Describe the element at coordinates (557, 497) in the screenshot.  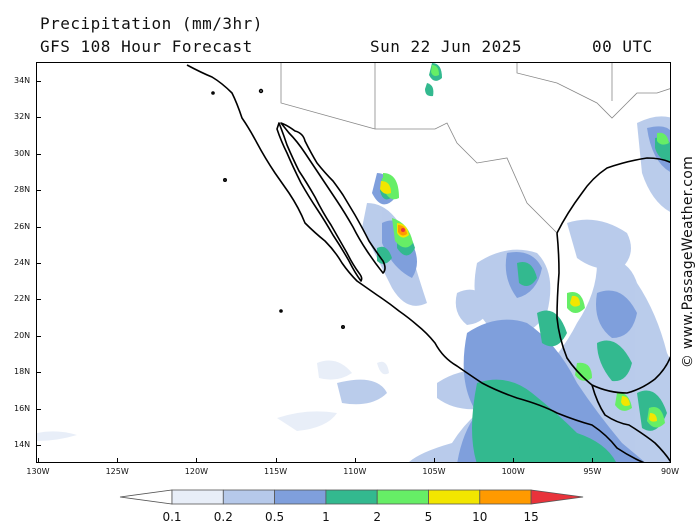
I see `legend-arrow-high` at that location.